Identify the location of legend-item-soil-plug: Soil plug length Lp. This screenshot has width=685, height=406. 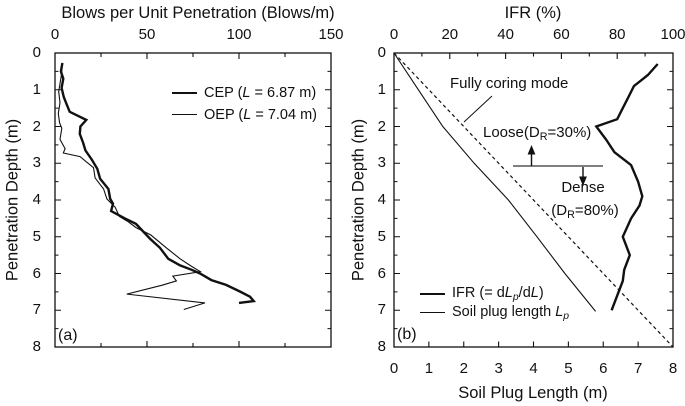
(494, 312).